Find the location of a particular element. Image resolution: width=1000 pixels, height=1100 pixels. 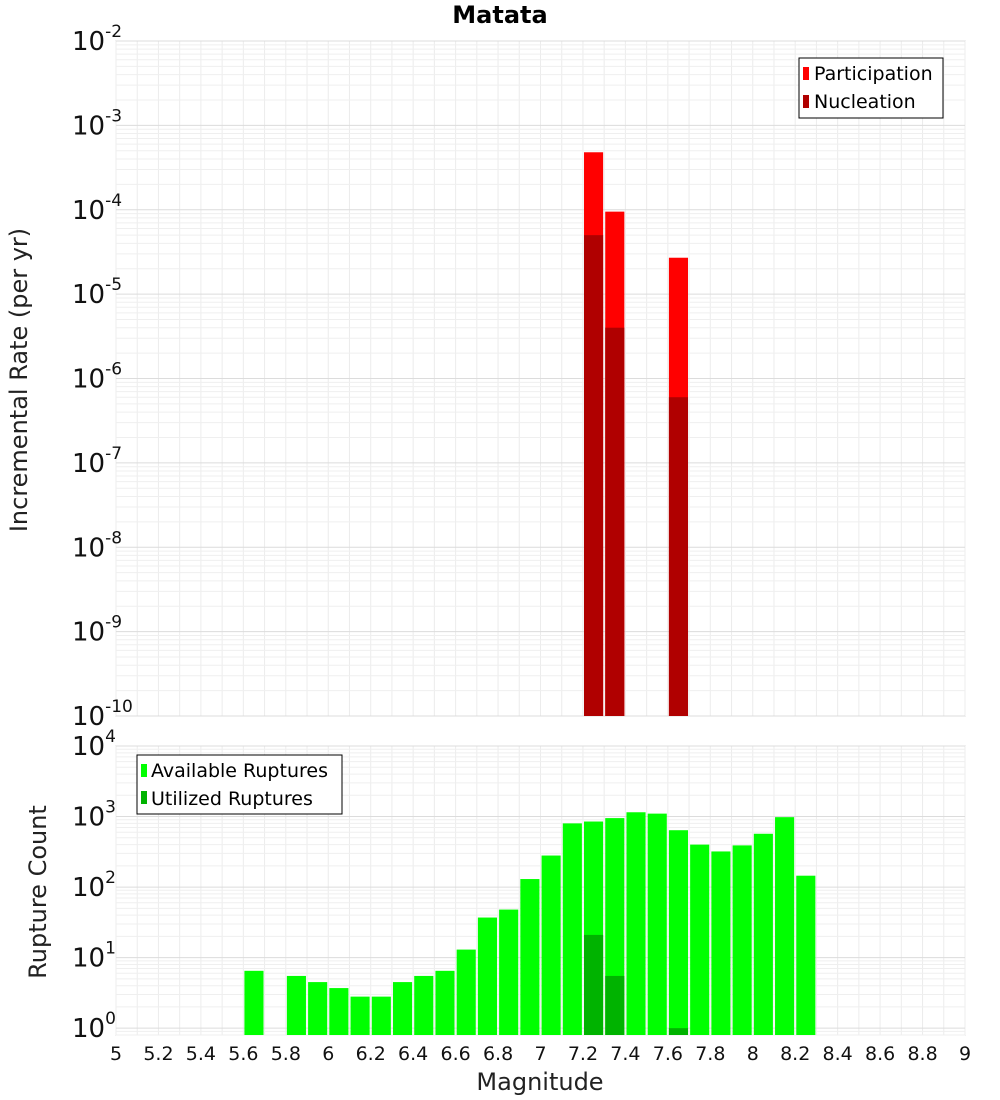

x-axis-label: Magnitude is located at coordinates (539, 1082).